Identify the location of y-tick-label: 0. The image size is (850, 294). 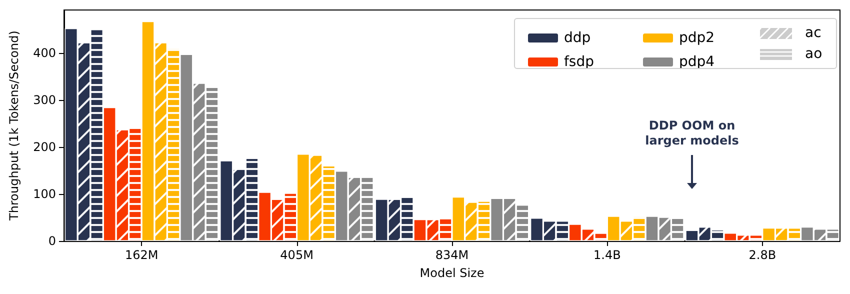
(52, 241).